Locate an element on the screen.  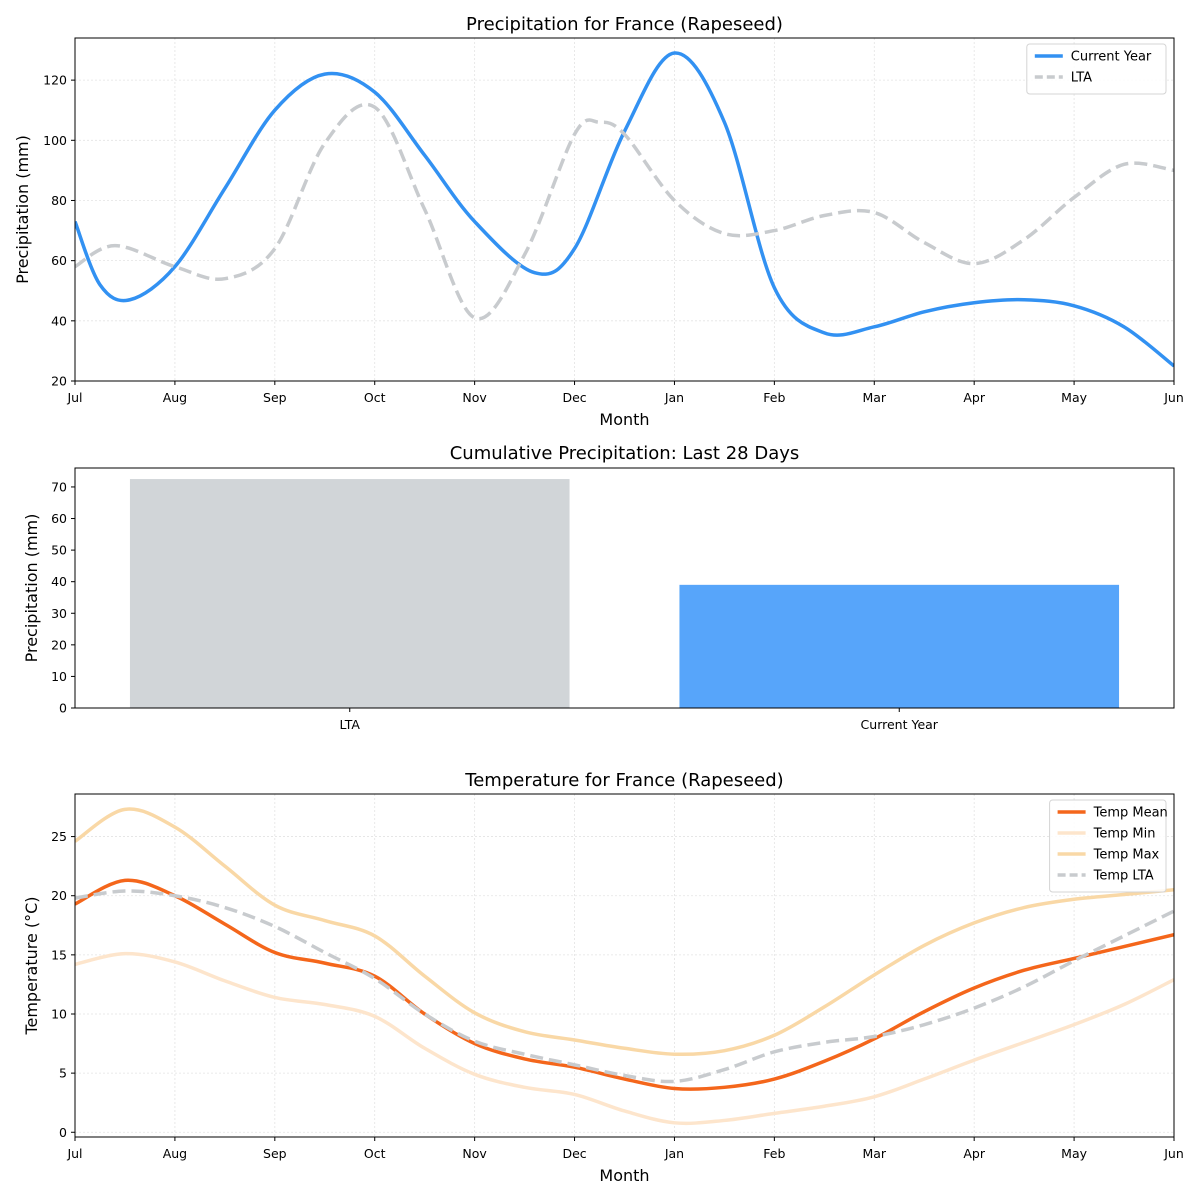
x-tick-label: LTA is located at coordinates (350, 724).